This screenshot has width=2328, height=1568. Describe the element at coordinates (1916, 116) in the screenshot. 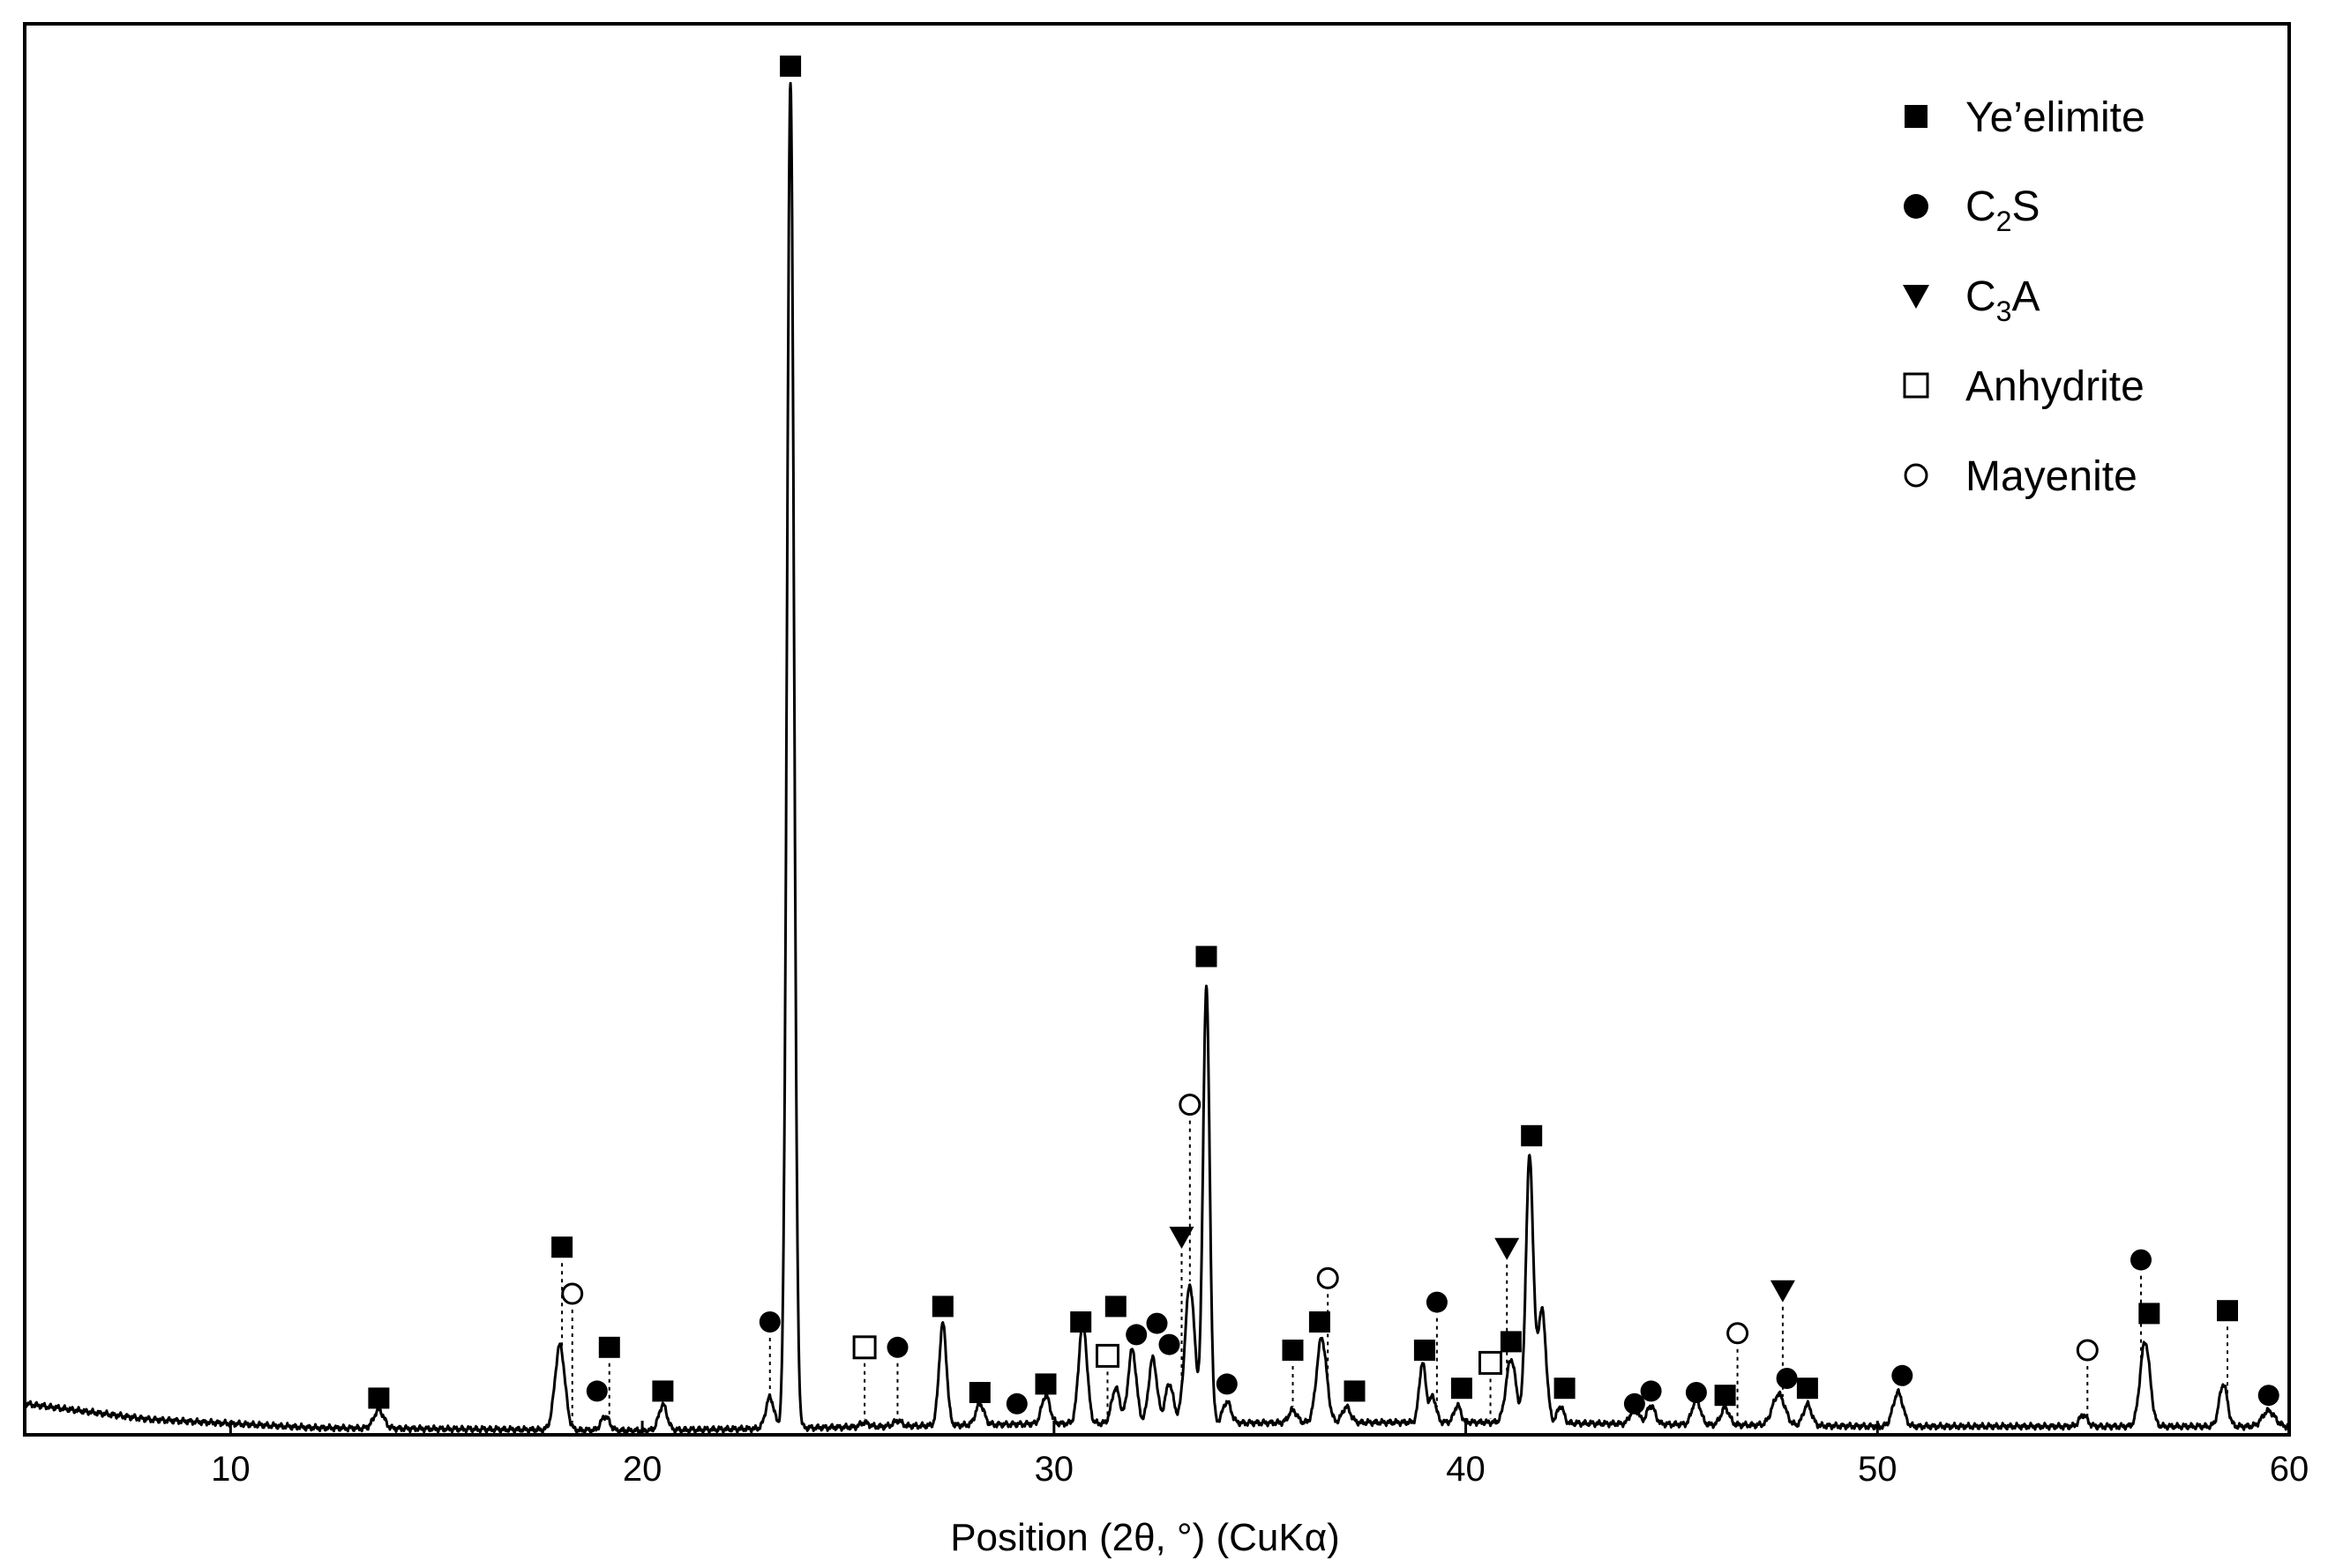

I see `filled-square-icon` at that location.